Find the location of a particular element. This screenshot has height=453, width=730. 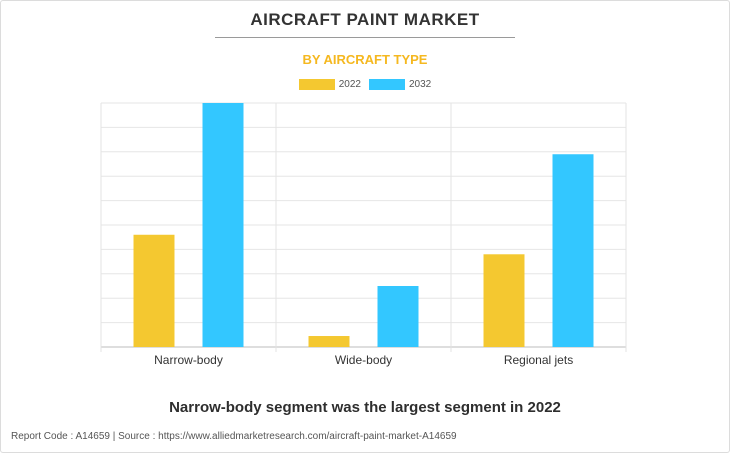

legend-item-2032: 2032 is located at coordinates (400, 84).